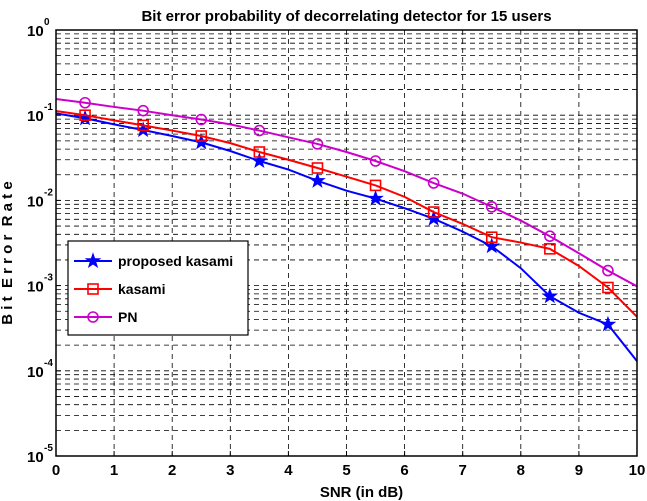 The width and height of the screenshot is (647, 501). I want to click on y-tick-exponent: -2, so click(48, 192).